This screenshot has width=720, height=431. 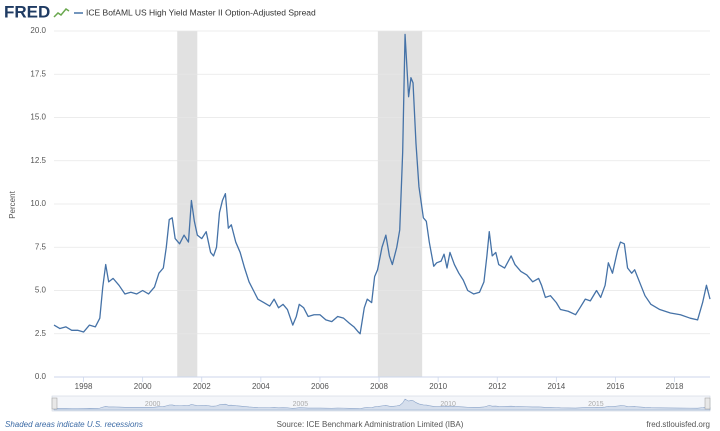 I want to click on navigator-line, so click(x=382, y=404).